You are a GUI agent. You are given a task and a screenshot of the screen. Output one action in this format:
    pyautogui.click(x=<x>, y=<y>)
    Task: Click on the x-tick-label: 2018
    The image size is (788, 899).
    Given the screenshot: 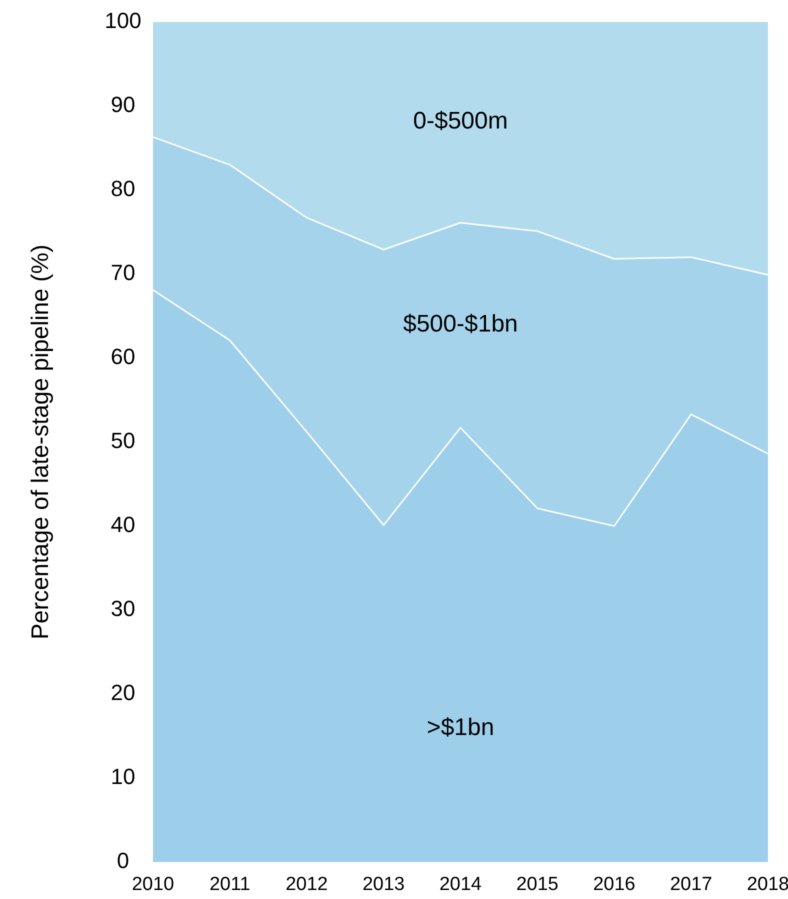 What is the action you would take?
    pyautogui.click(x=767, y=884)
    